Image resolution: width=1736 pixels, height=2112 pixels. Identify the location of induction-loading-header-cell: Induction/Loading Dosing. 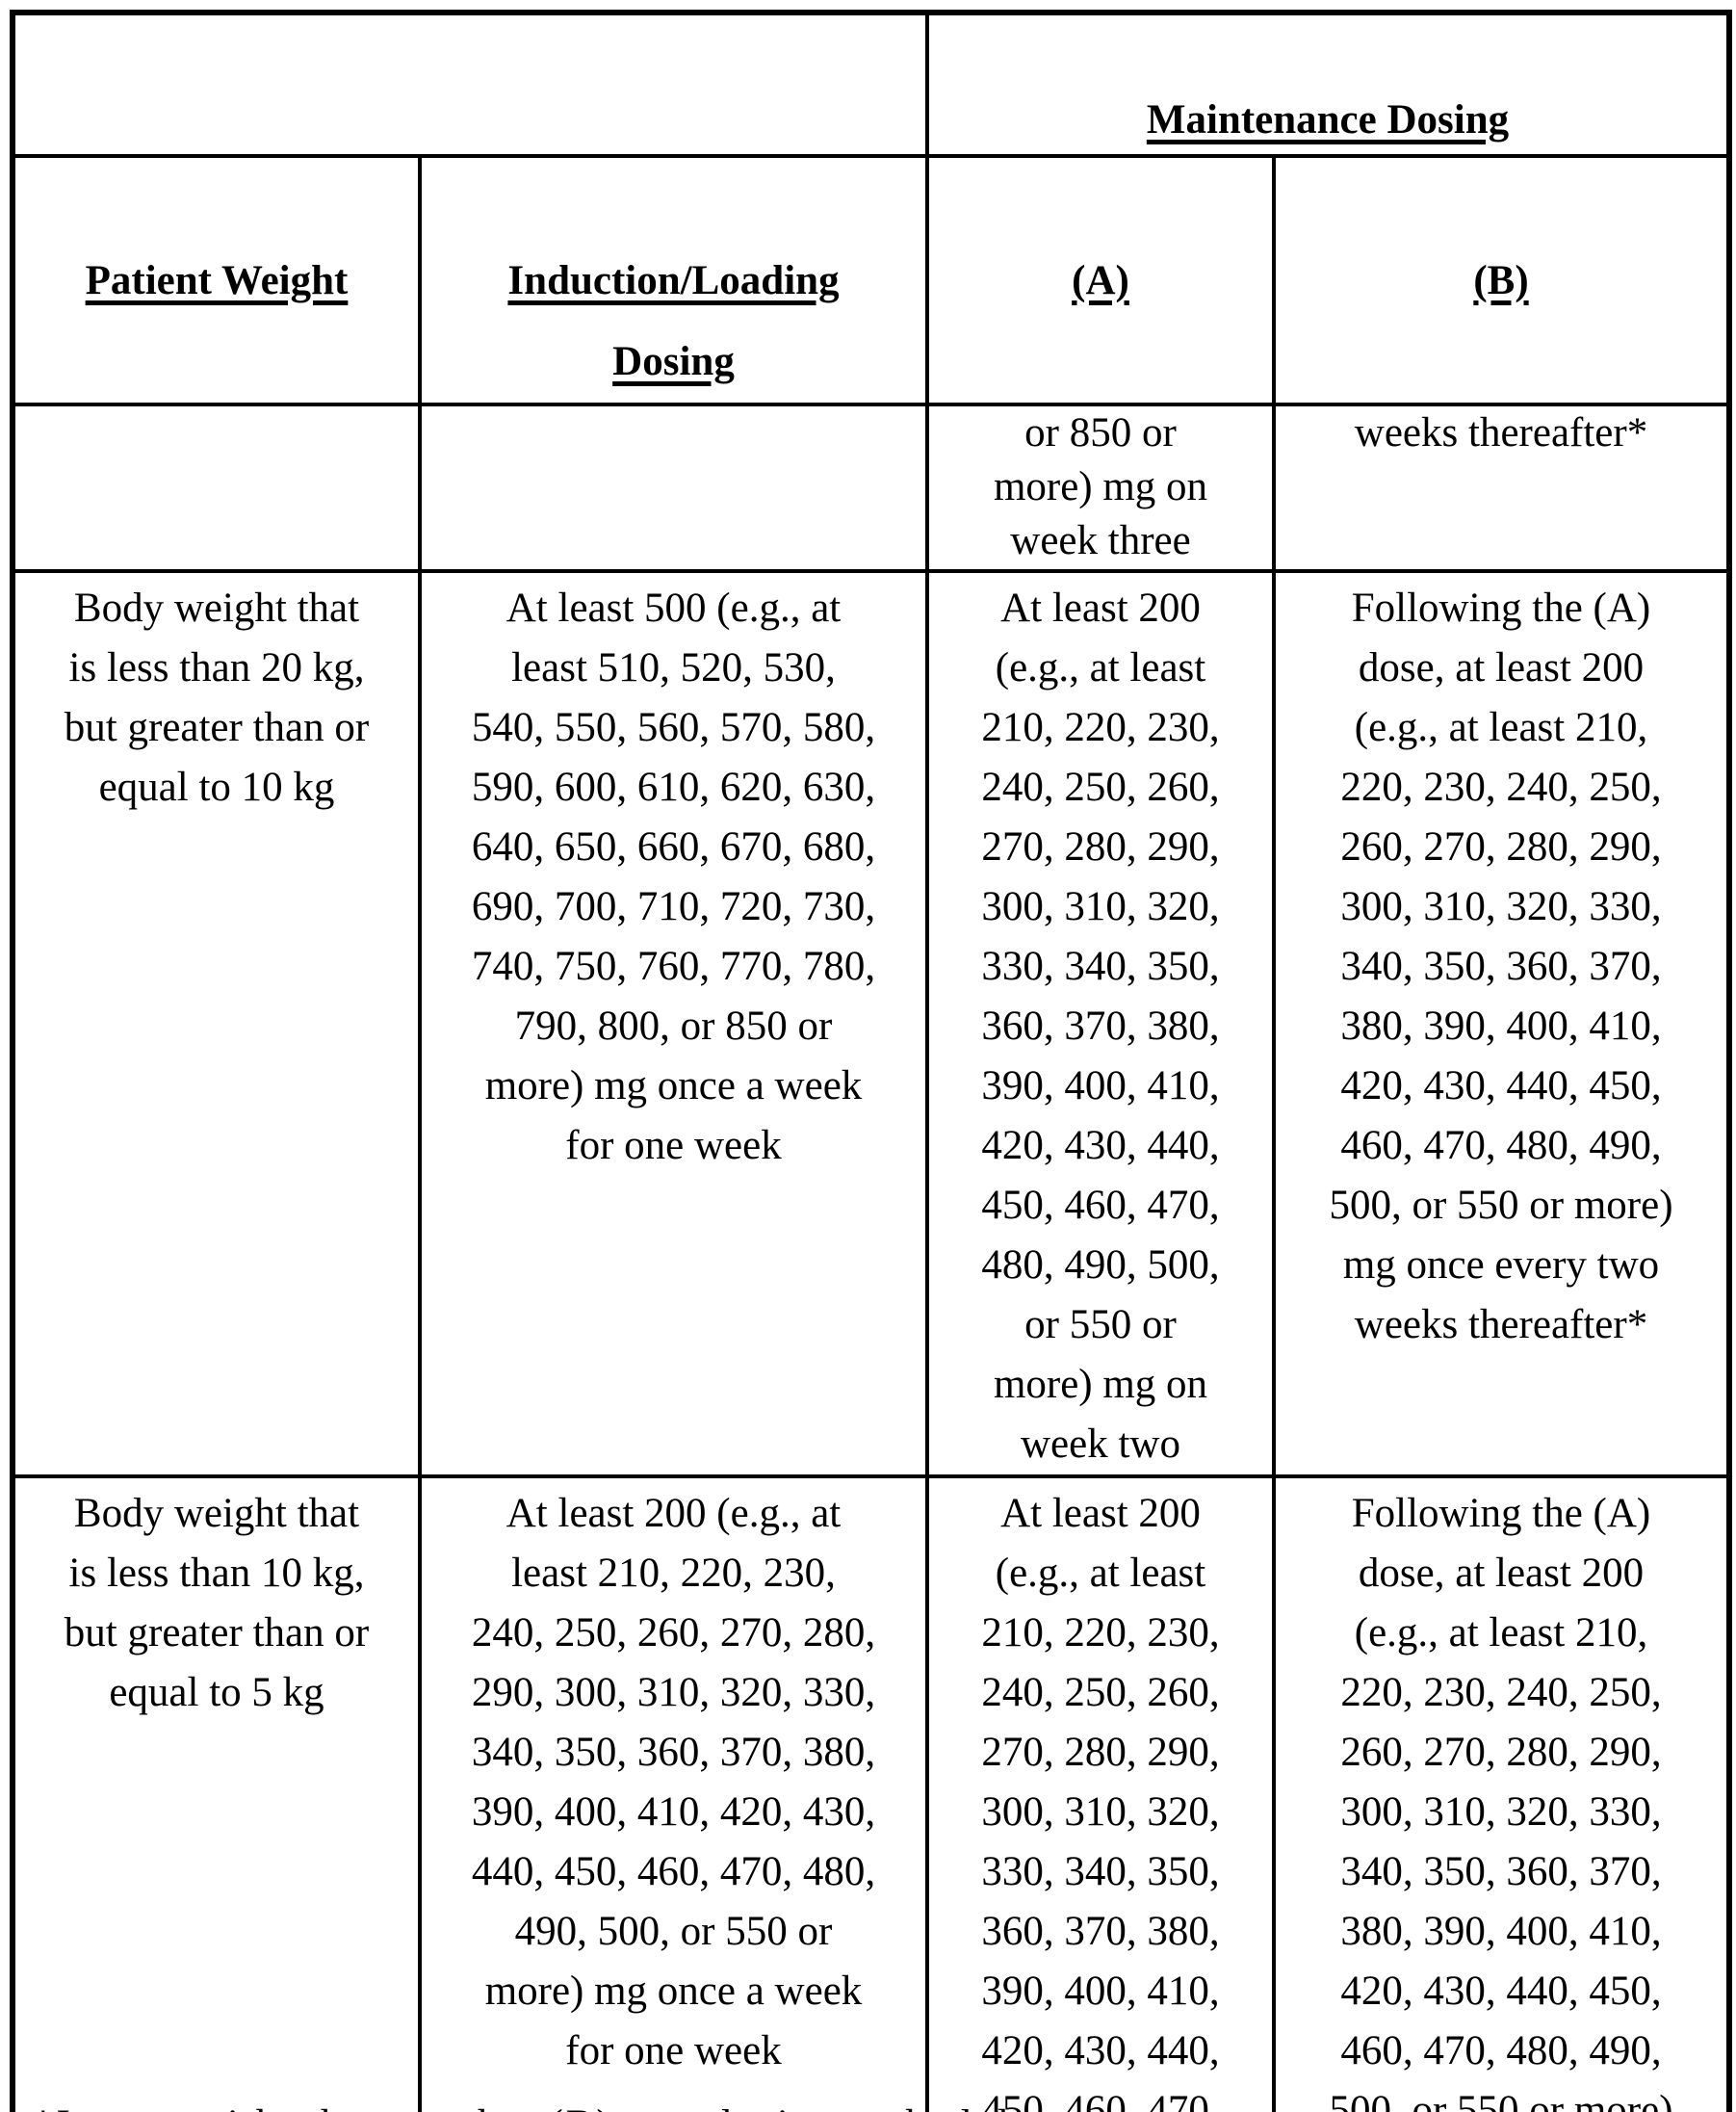
(673, 280).